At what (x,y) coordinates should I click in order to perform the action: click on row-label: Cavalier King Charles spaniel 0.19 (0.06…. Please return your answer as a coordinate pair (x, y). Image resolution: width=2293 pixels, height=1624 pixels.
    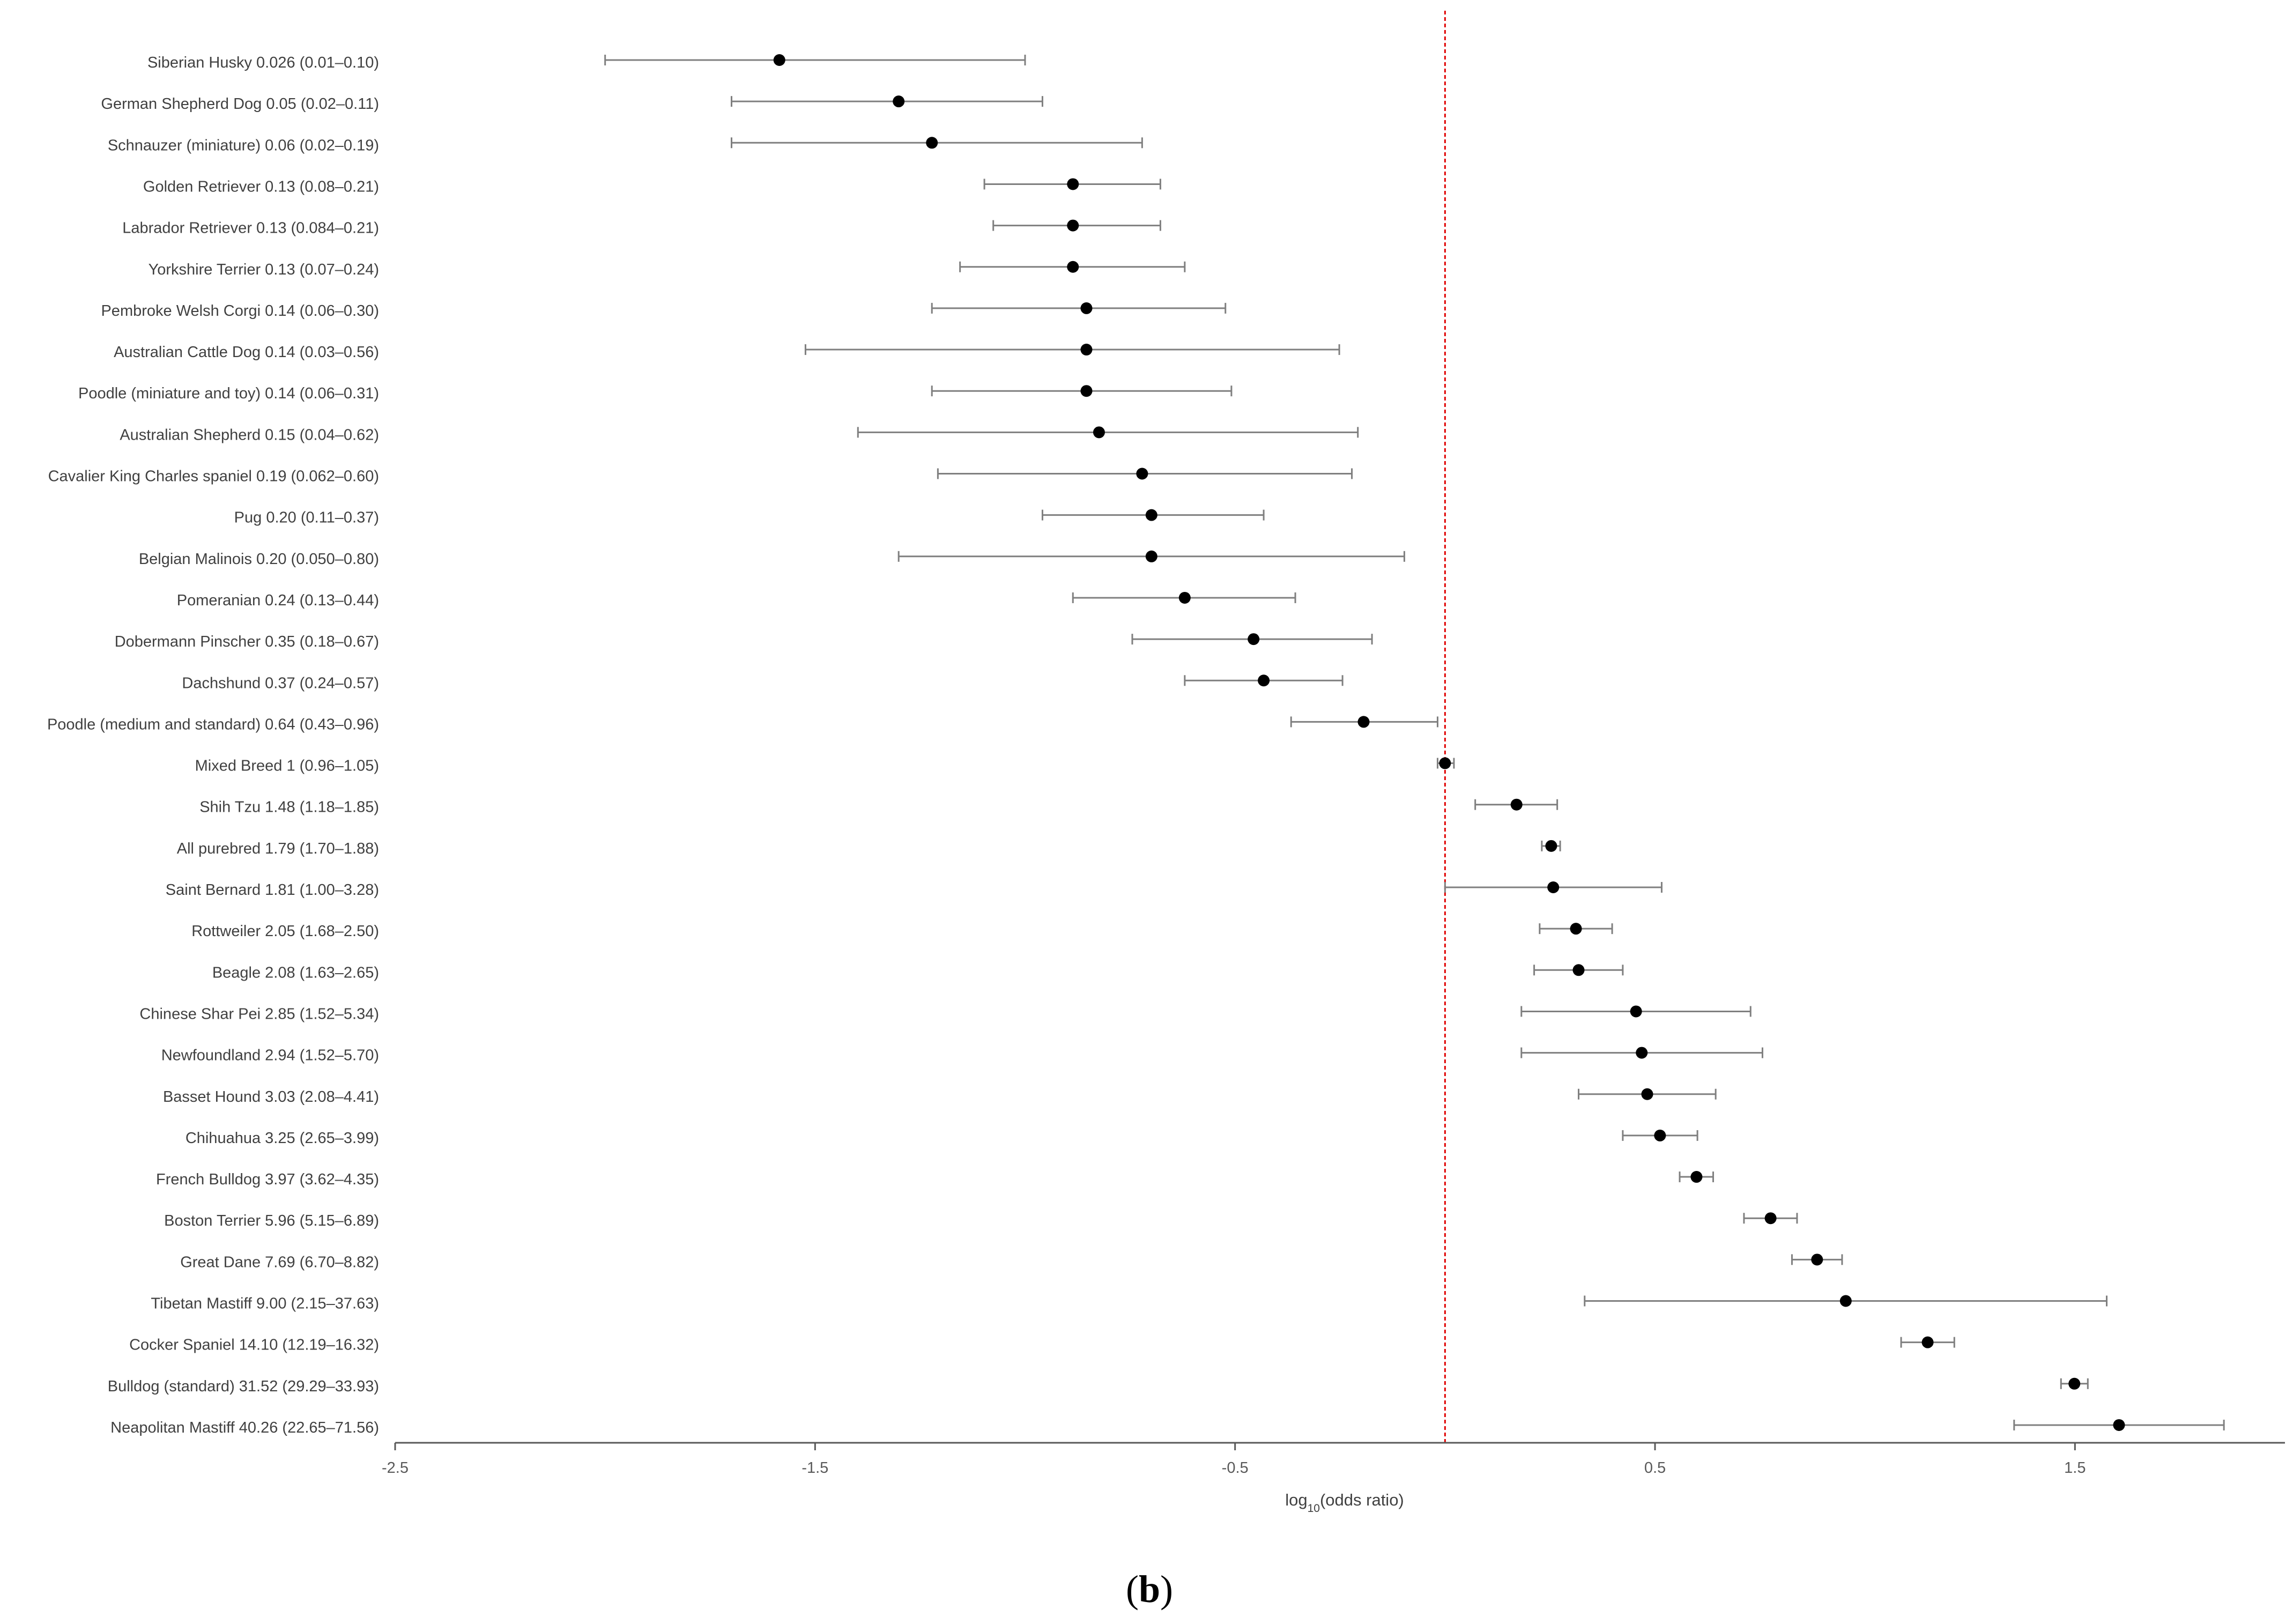
    Looking at the image, I should click on (214, 476).